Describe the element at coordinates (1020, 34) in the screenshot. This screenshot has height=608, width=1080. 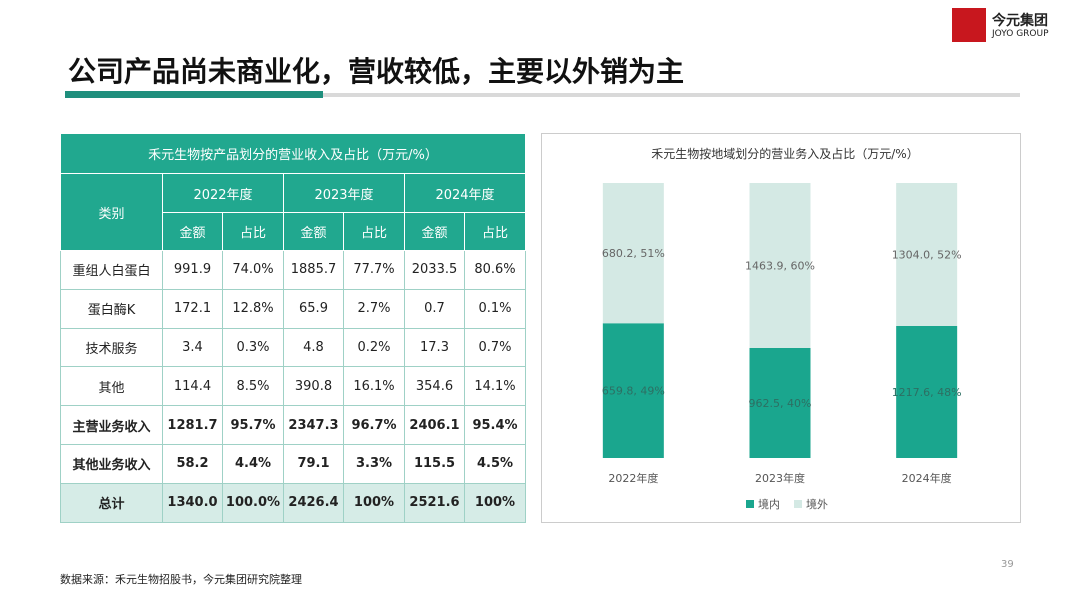
I see `logo-en: JOYO GROUP` at that location.